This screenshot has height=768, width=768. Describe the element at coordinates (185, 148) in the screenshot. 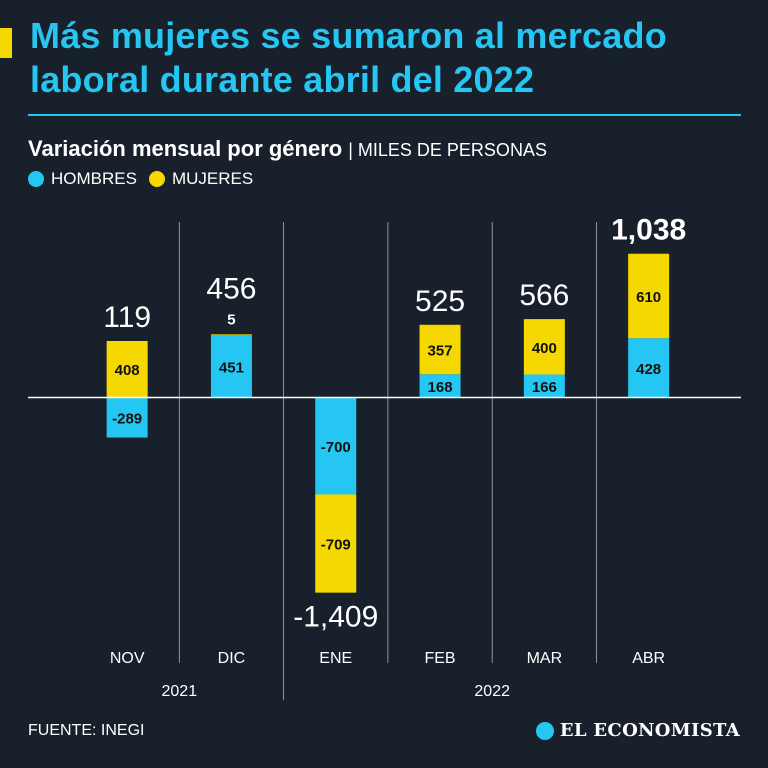

I see `subtitle-text: Variación mensual por género` at that location.